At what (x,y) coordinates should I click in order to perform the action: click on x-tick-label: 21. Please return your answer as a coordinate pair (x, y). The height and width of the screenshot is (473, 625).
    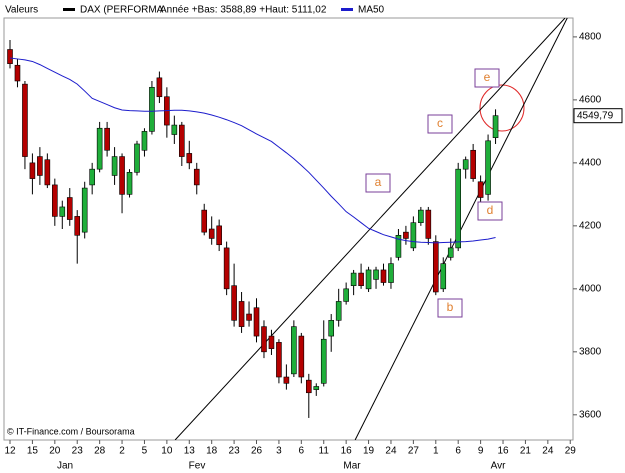
    Looking at the image, I should click on (526, 451).